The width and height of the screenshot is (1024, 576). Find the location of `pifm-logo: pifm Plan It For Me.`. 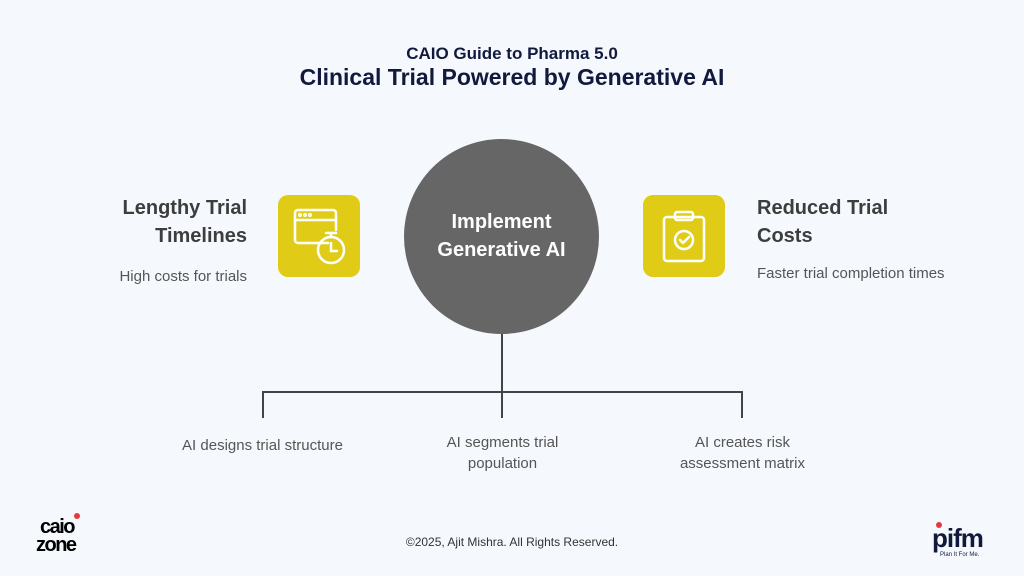

pifm-logo: pifm Plan It For Me. is located at coordinates (958, 540).